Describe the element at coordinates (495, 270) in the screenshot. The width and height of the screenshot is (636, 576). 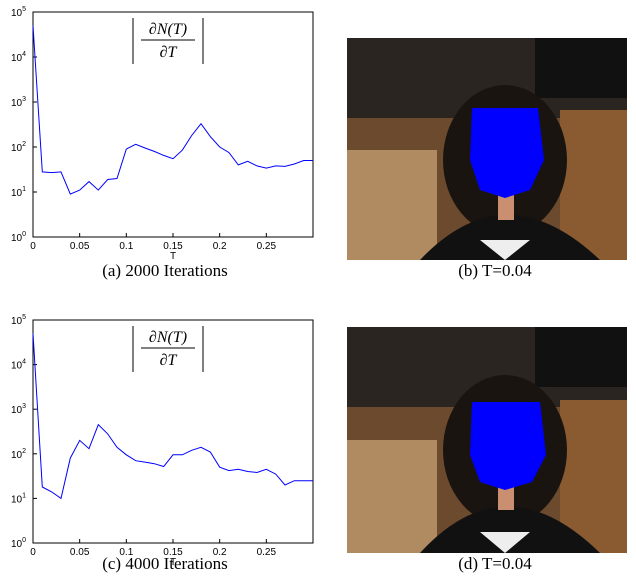
I see `caption: (b) T=0.04` at that location.